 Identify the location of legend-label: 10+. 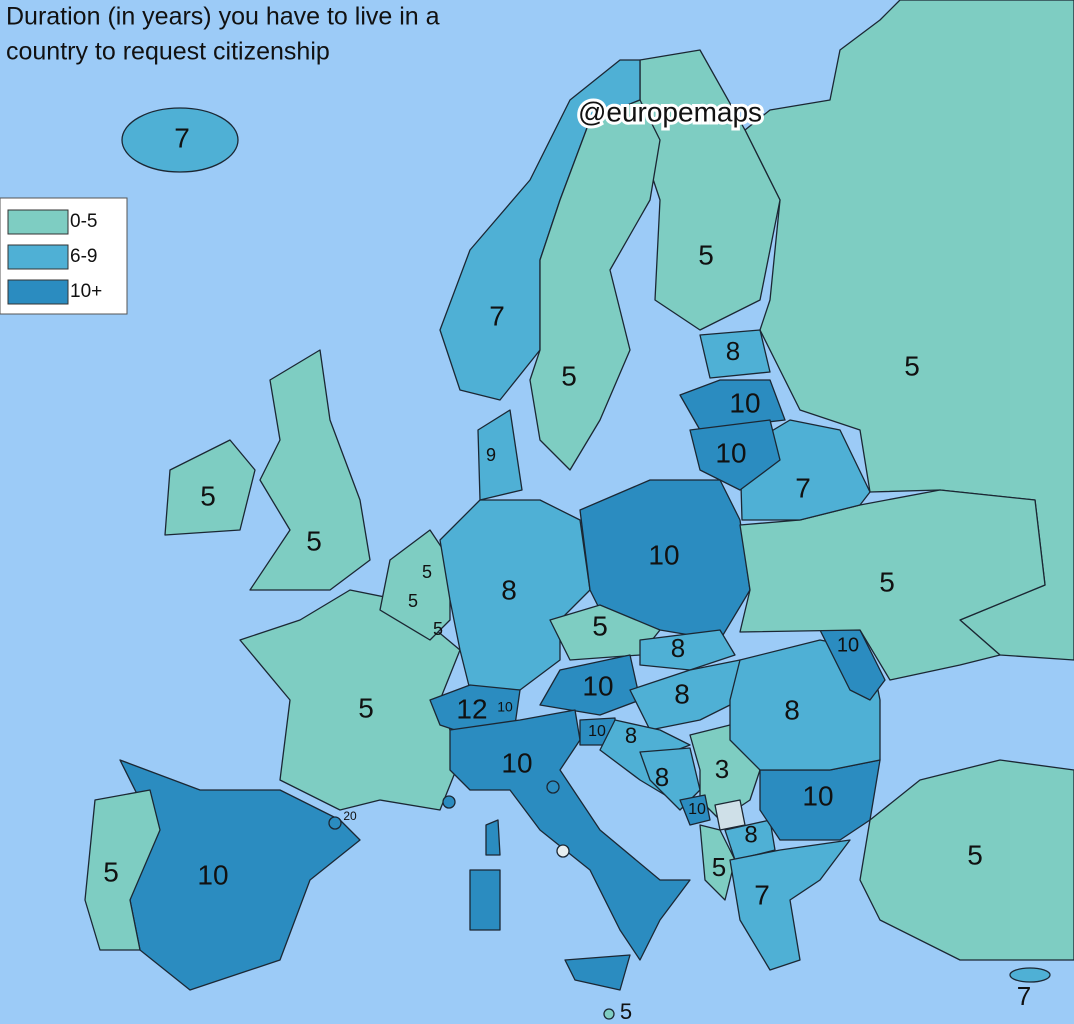
(86, 291).